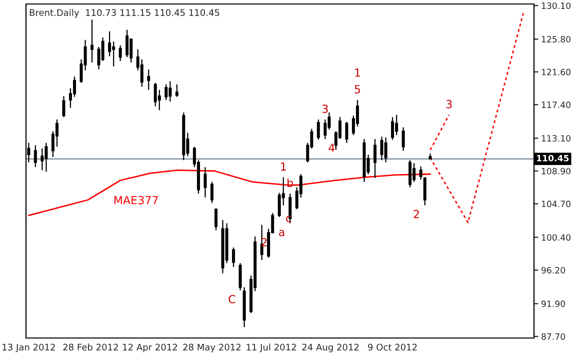 This screenshot has height=355, width=577. I want to click on annotation: 2, so click(416, 214).